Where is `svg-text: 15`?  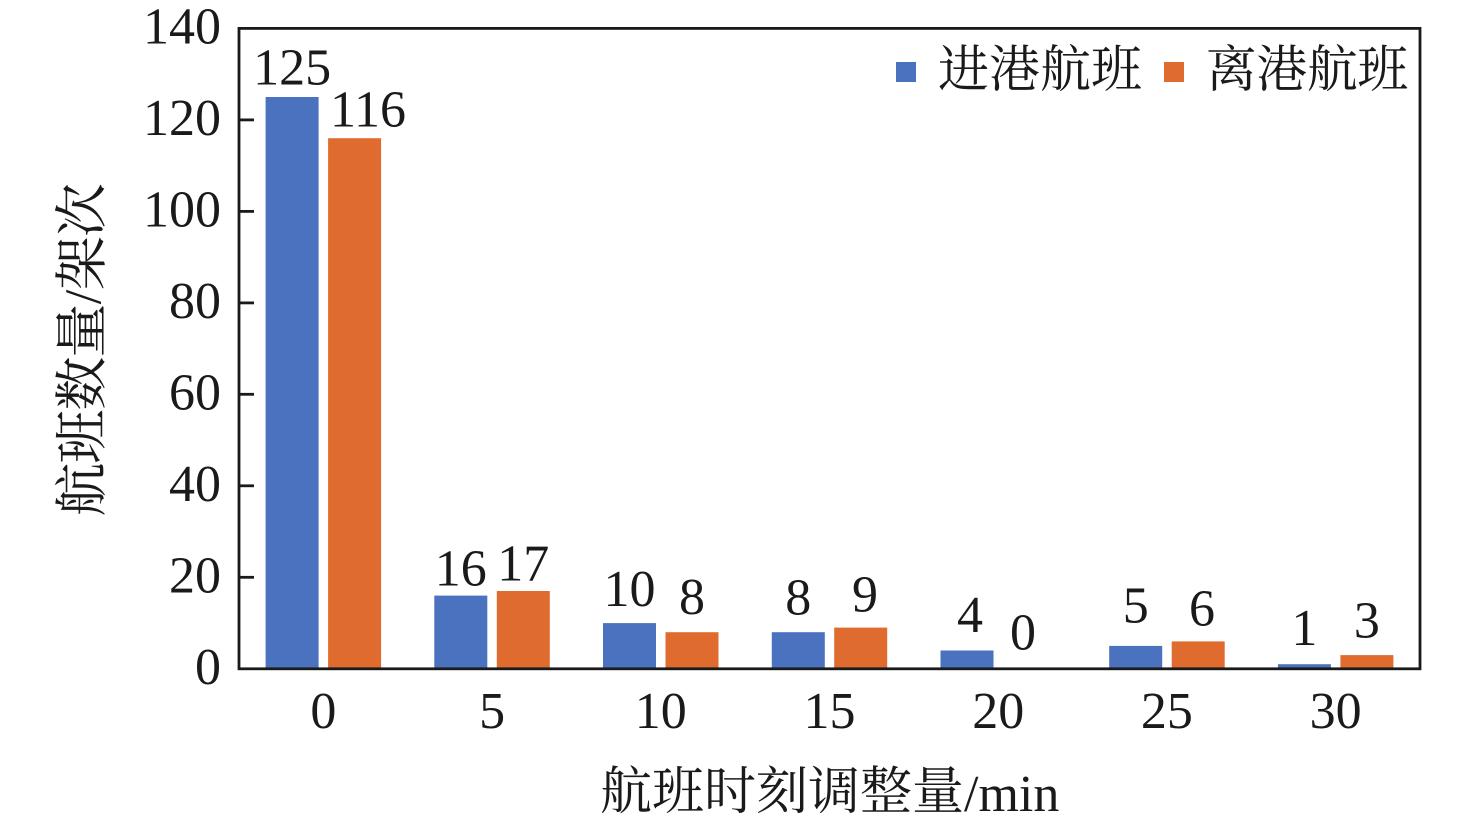
svg-text: 15 is located at coordinates (830, 711).